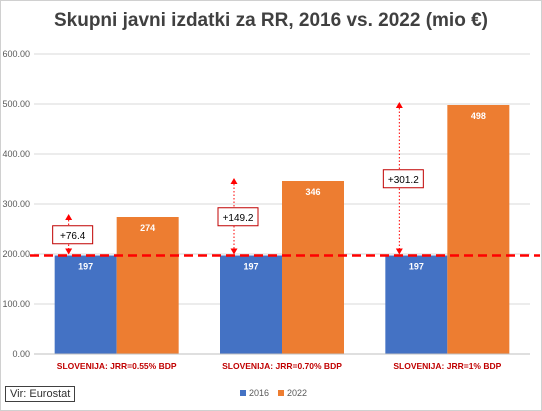  Describe the element at coordinates (282, 366) in the screenshot. I see `x-category-label: SLOVENIJA: JRR=0.70% BDP` at that location.